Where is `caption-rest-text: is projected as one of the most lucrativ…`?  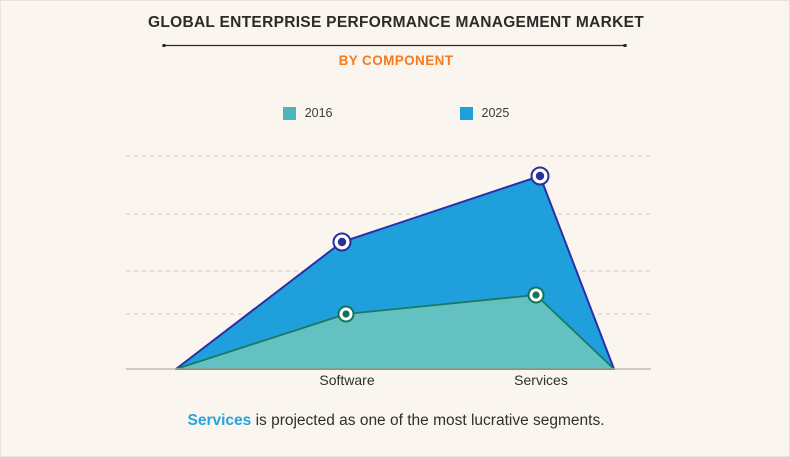 caption-rest-text: is projected as one of the most lucrativ… is located at coordinates (428, 420).